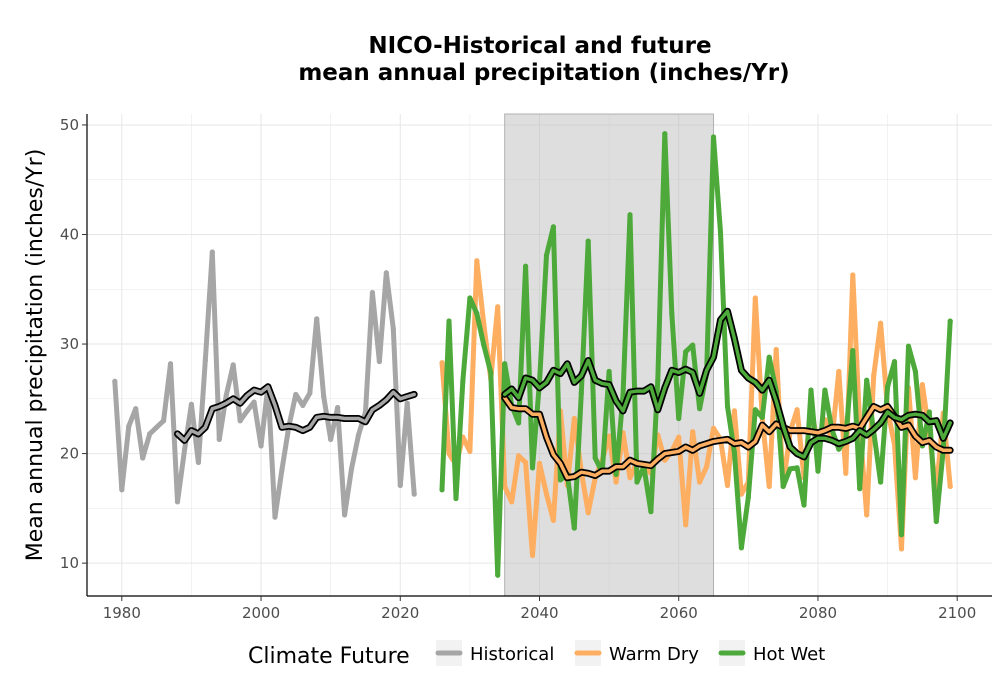 This screenshot has height=700, width=1000. I want to click on legend-label-historical: Historical, so click(512, 654).